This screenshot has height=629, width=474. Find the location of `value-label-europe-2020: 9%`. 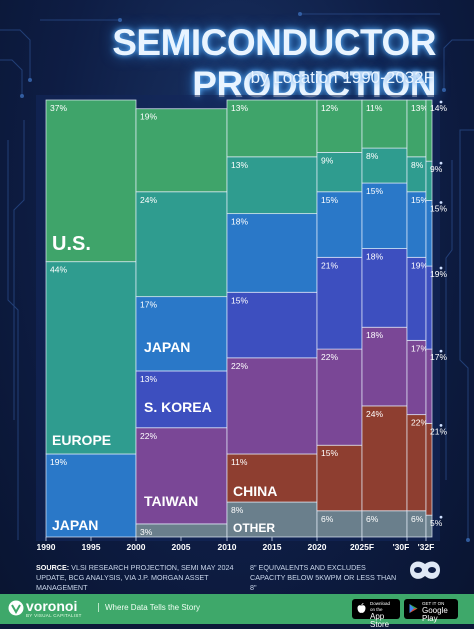

value-label-europe-2020: 9% is located at coordinates (327, 160).